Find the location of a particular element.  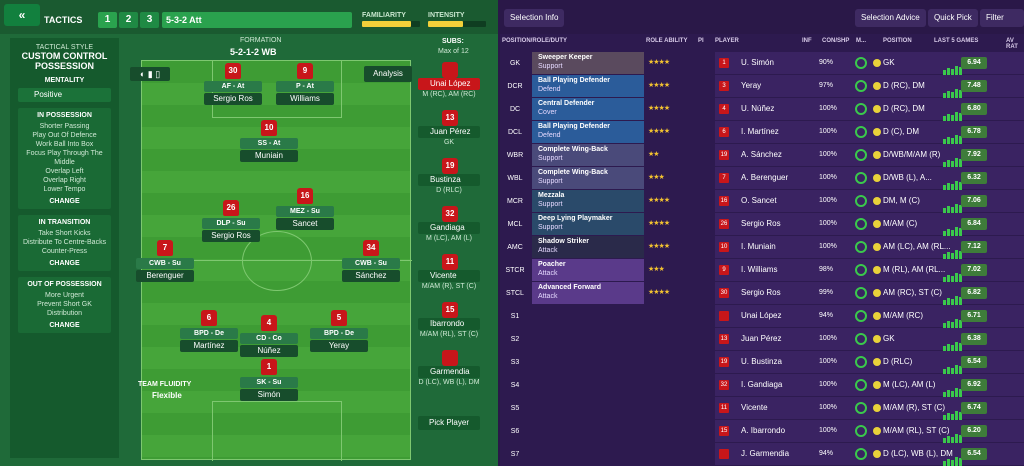

player-name: Berenguer is located at coordinates (165, 276).